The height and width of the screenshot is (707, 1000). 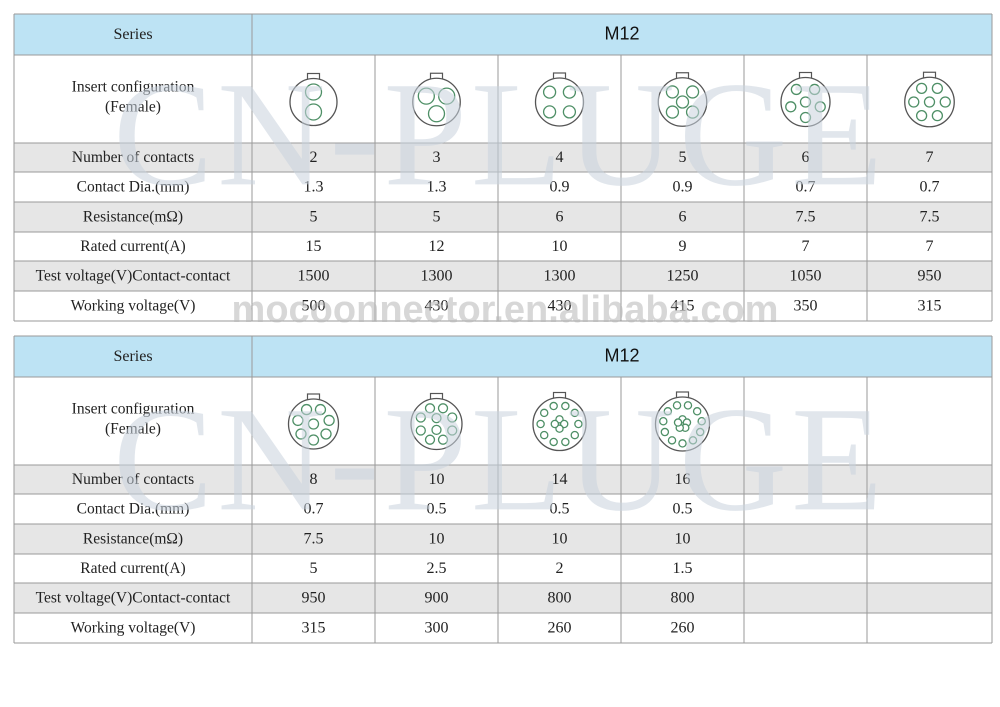 I want to click on cell-value: 430, so click(x=560, y=306).